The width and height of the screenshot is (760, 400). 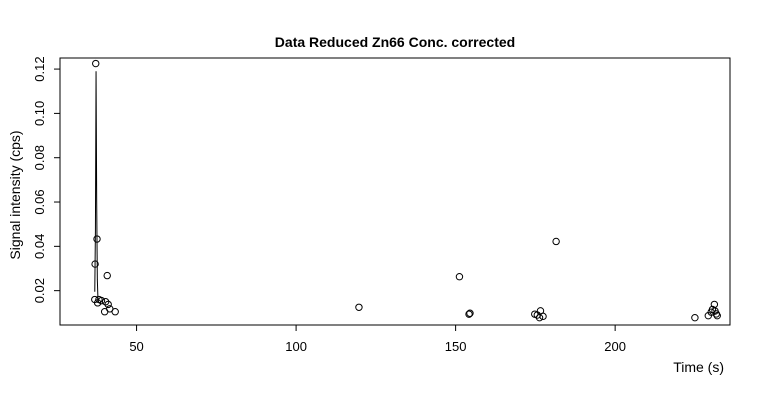 I want to click on series-line, so click(x=96, y=185).